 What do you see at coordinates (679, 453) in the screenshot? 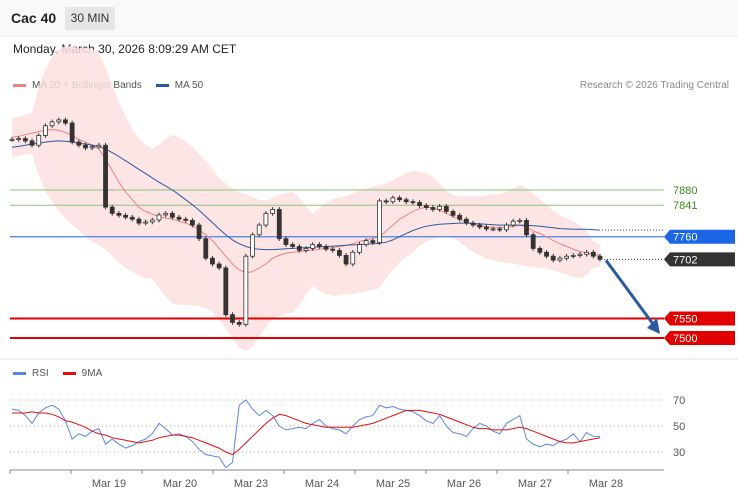
I see `rsi-tick-30: 30` at bounding box center [679, 453].